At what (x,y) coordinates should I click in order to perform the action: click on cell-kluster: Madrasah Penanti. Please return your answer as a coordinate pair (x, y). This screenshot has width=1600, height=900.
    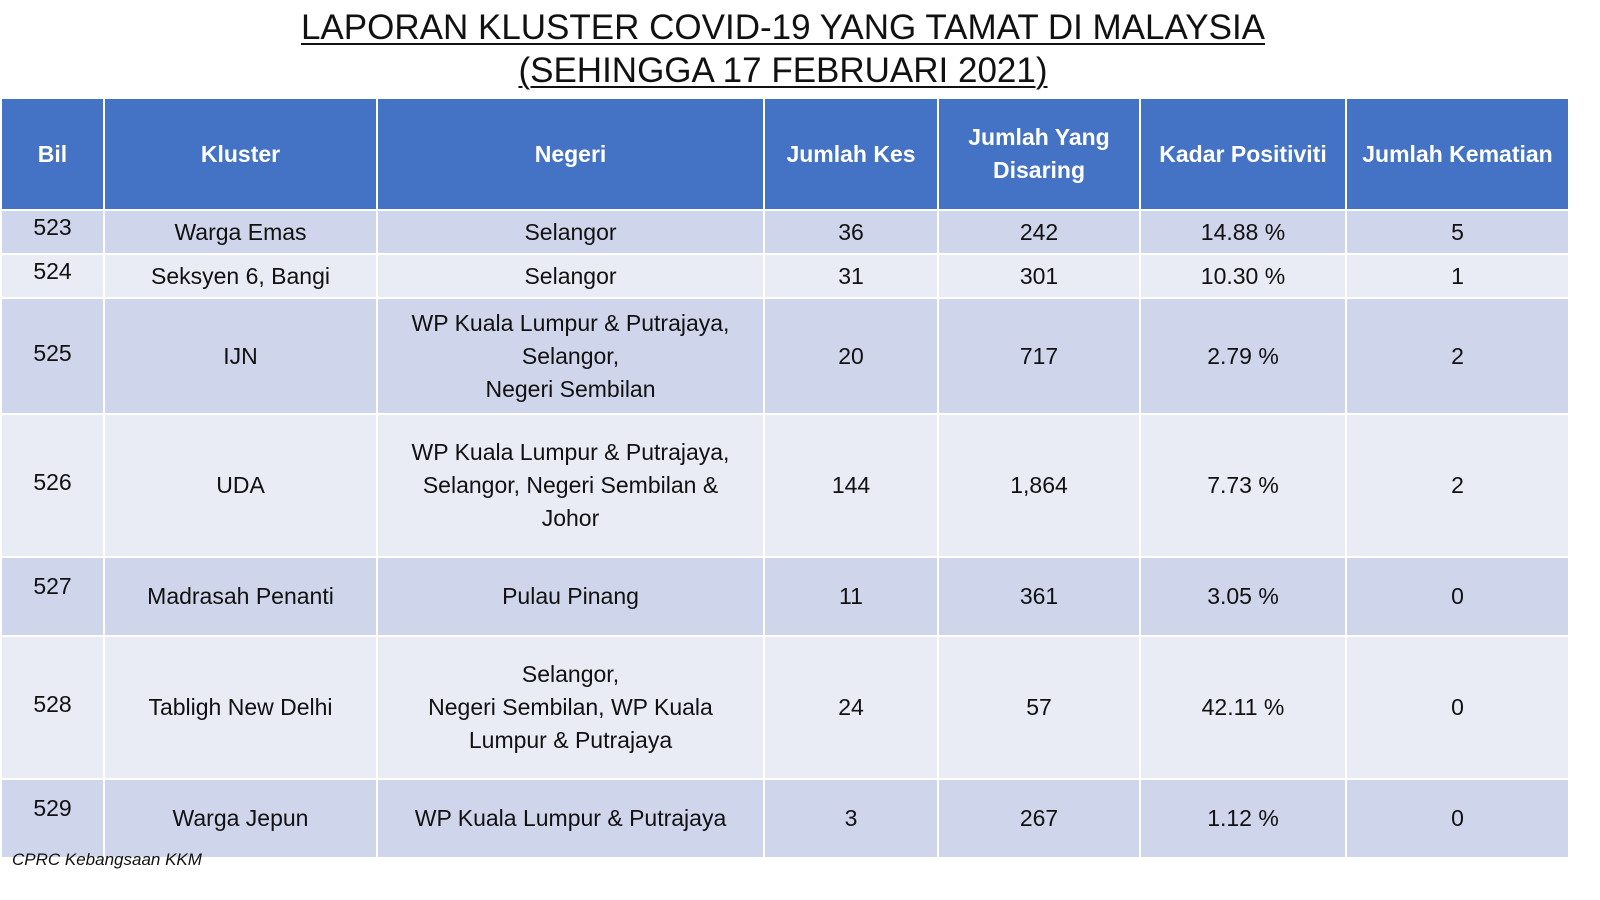
    Looking at the image, I should click on (240, 596).